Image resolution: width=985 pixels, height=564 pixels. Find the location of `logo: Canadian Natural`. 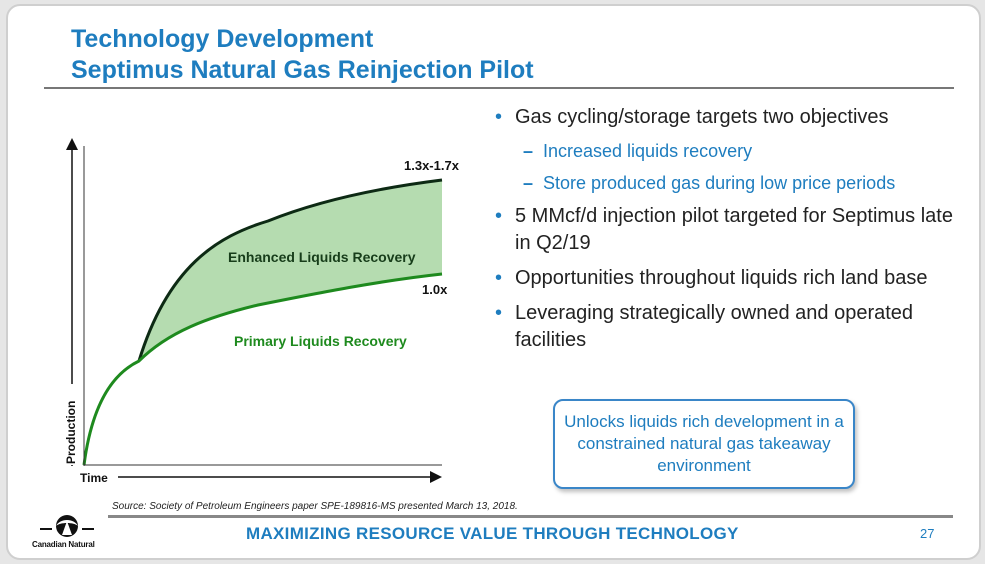

logo: Canadian Natural is located at coordinates (75, 533).